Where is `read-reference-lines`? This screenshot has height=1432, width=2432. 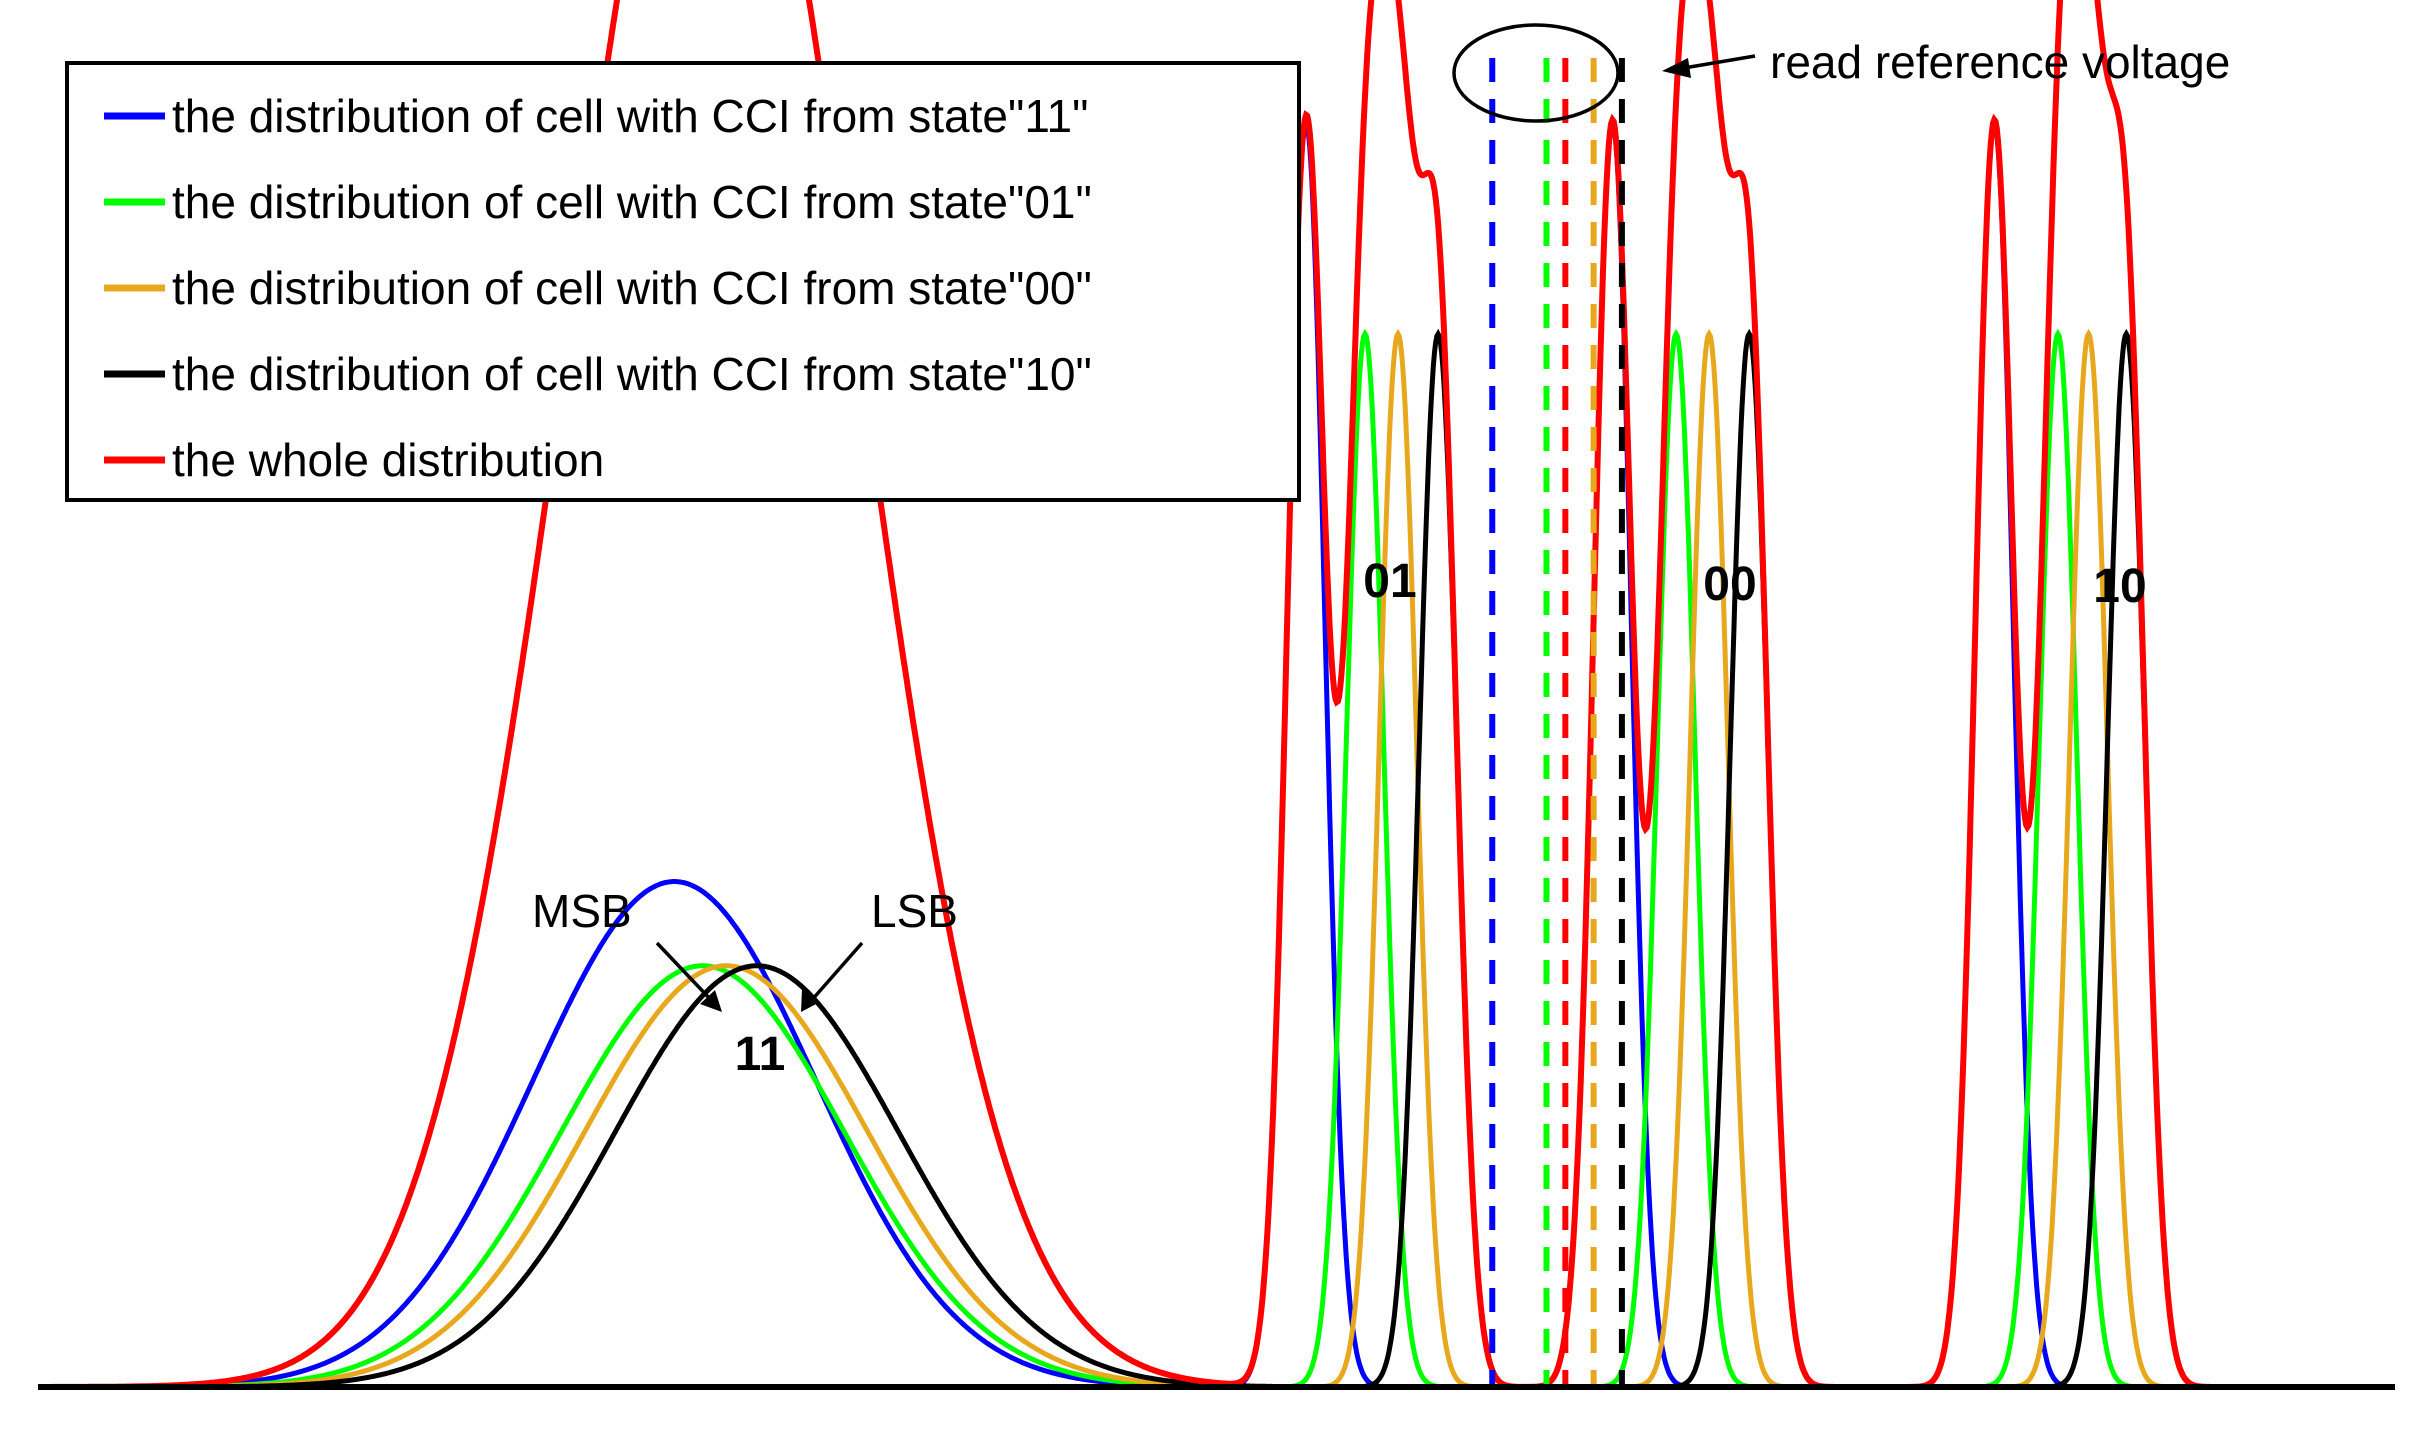 read-reference-lines is located at coordinates (1557, 722).